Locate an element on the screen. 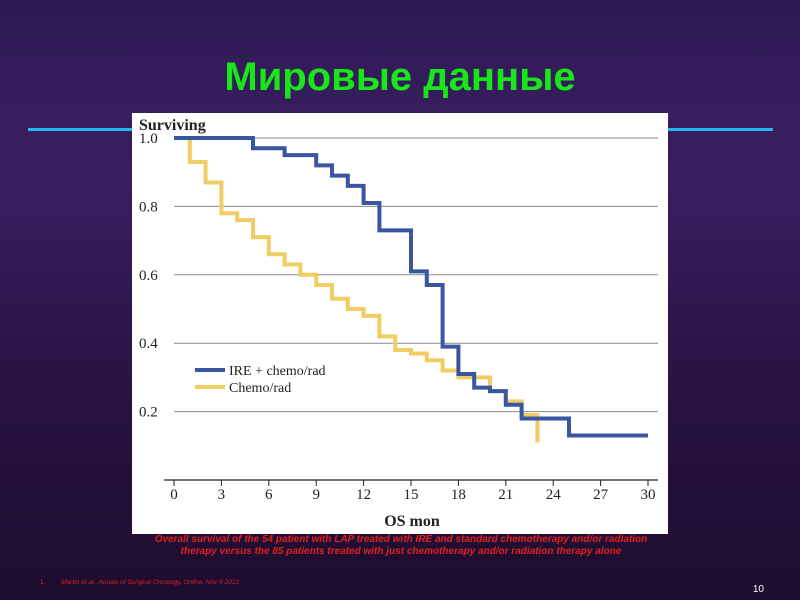 The height and width of the screenshot is (600, 800). y-tick-label: 0.6 is located at coordinates (148, 276).